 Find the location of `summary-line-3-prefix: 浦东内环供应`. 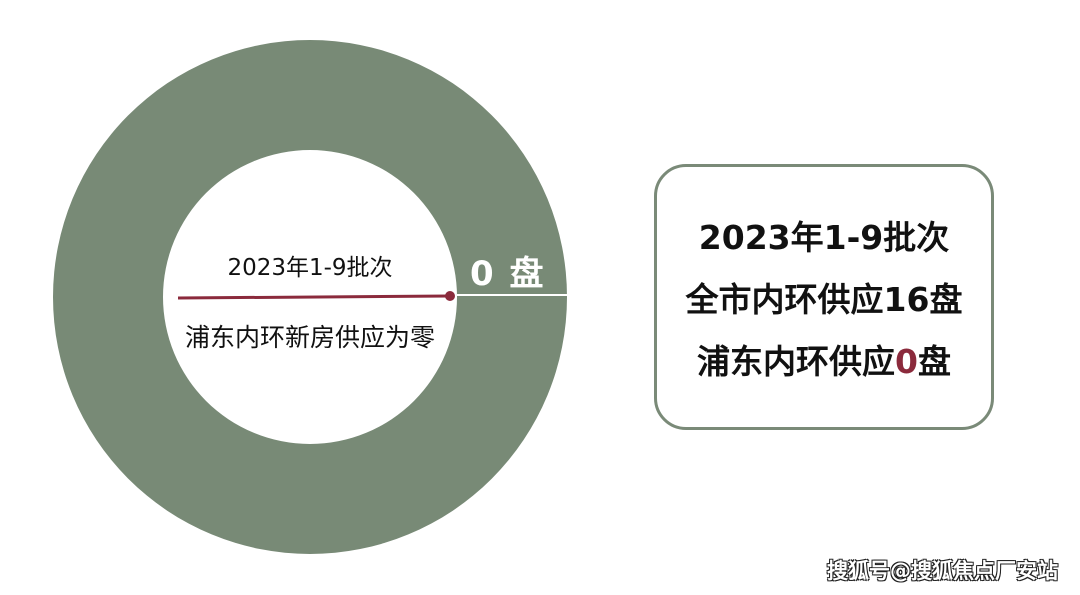

summary-line-3-prefix: 浦东内环供应 is located at coordinates (796, 361).